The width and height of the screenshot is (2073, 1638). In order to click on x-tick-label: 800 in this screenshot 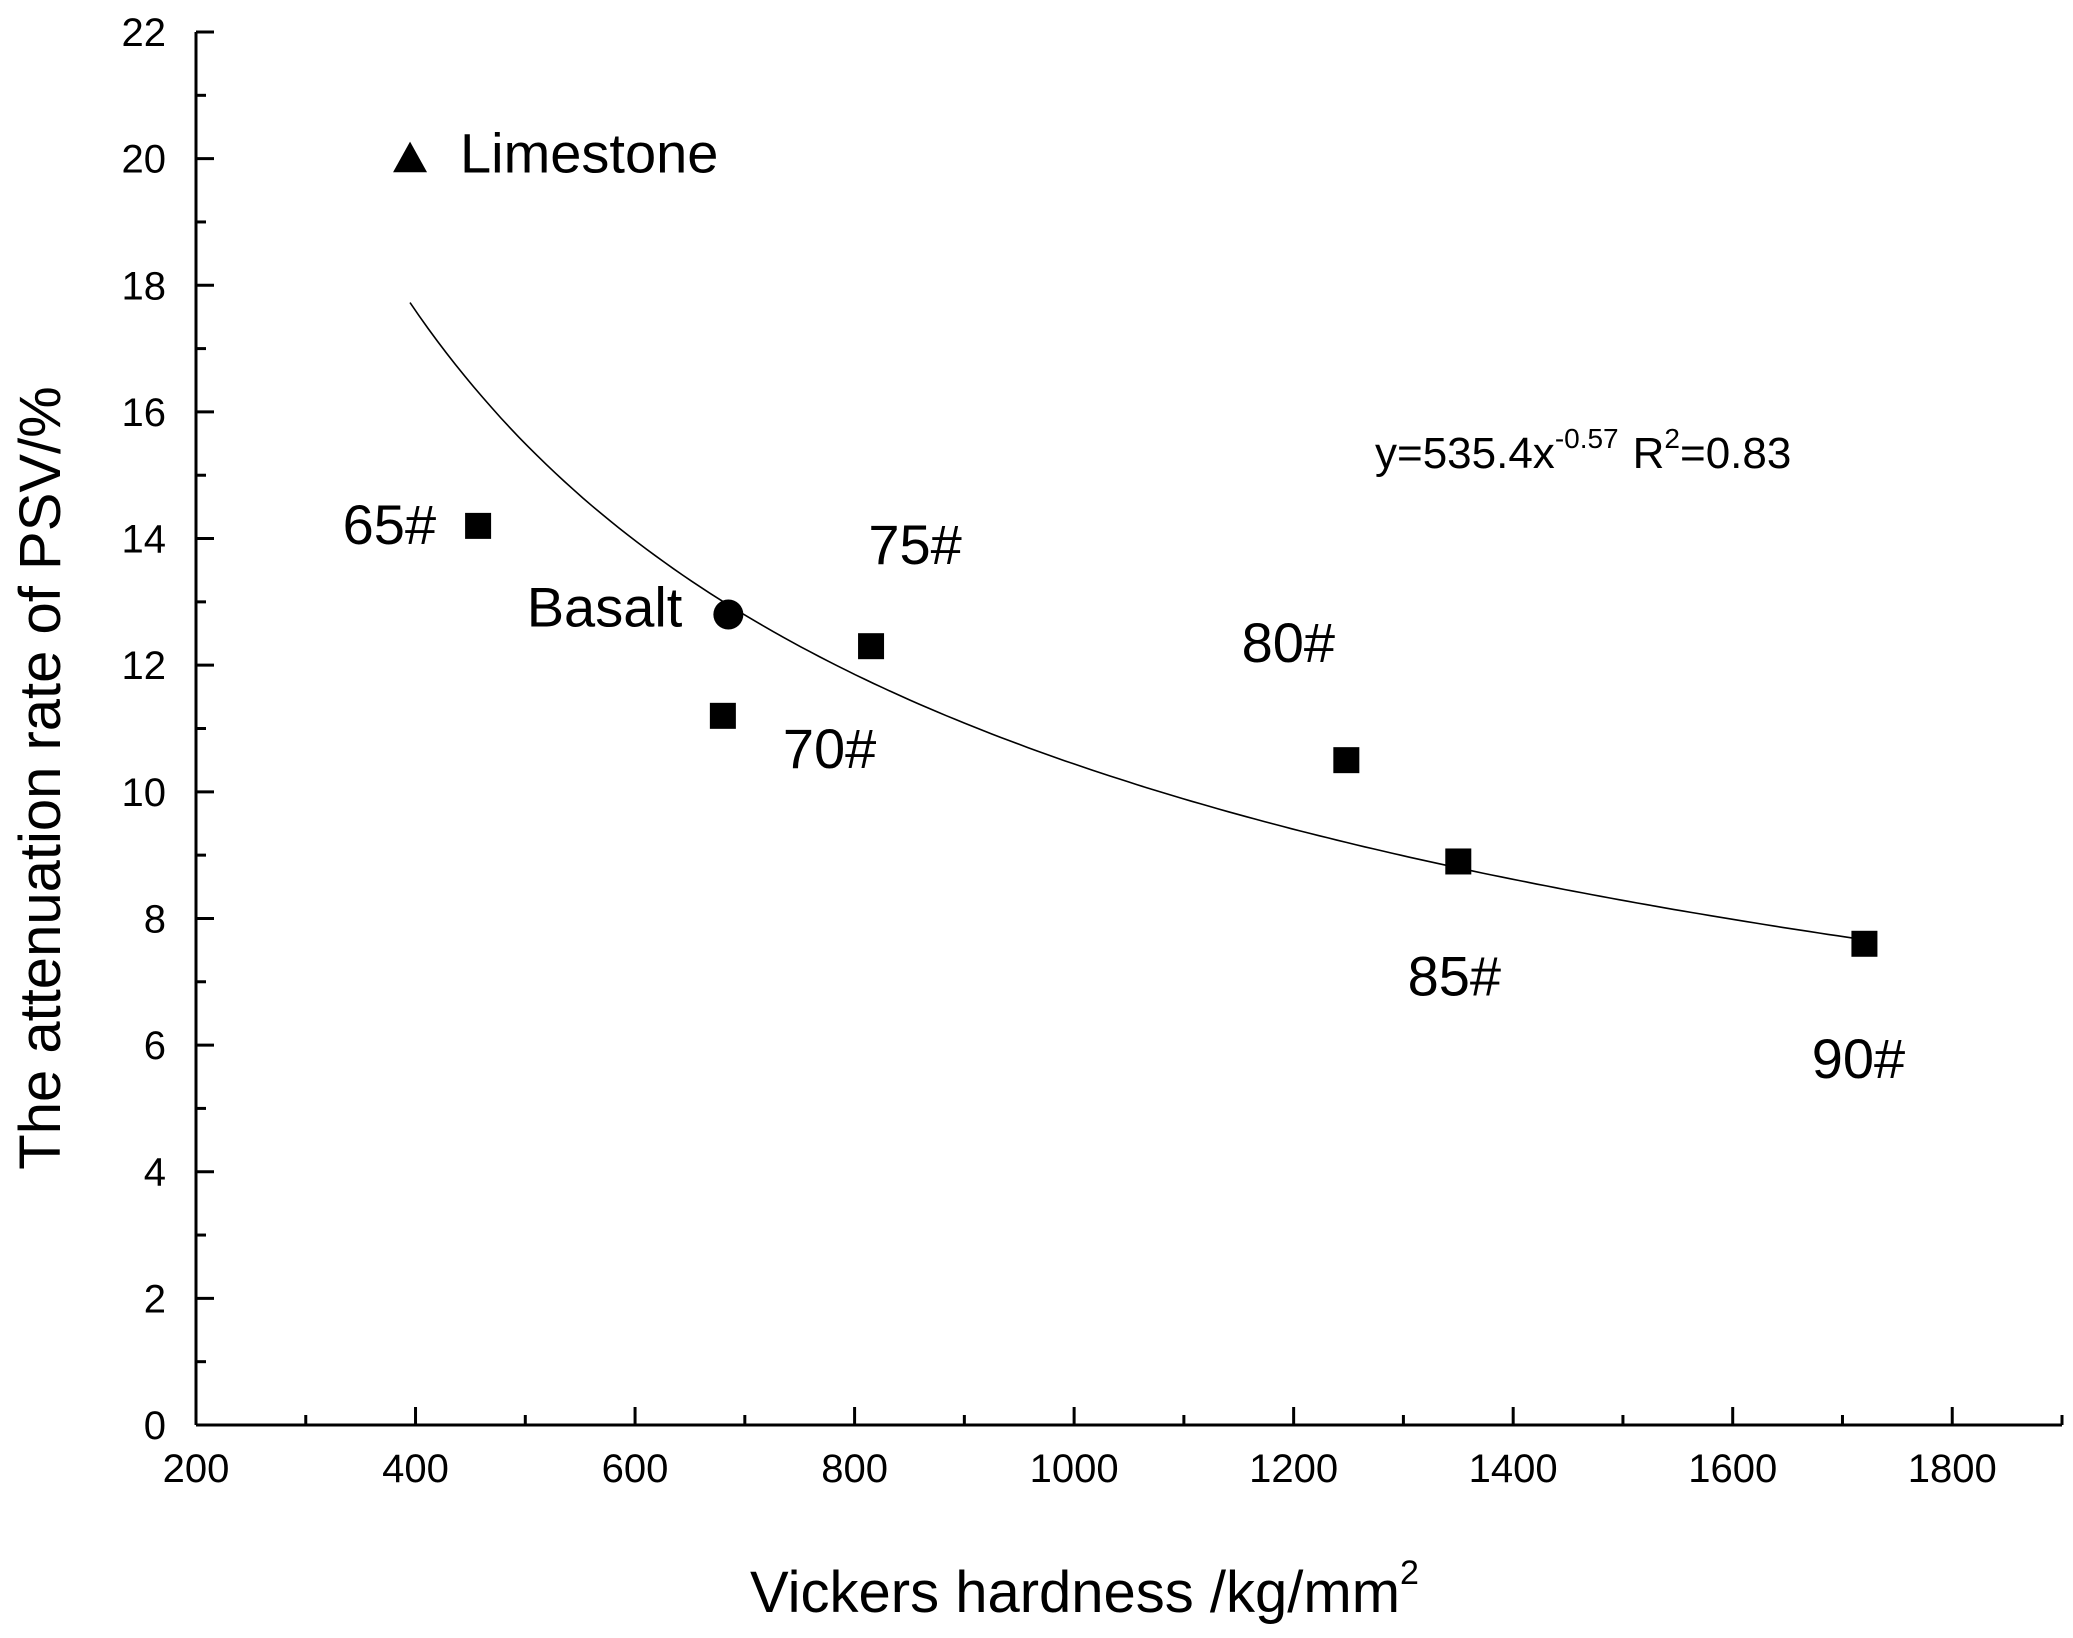, I will do `click(854, 1469)`.